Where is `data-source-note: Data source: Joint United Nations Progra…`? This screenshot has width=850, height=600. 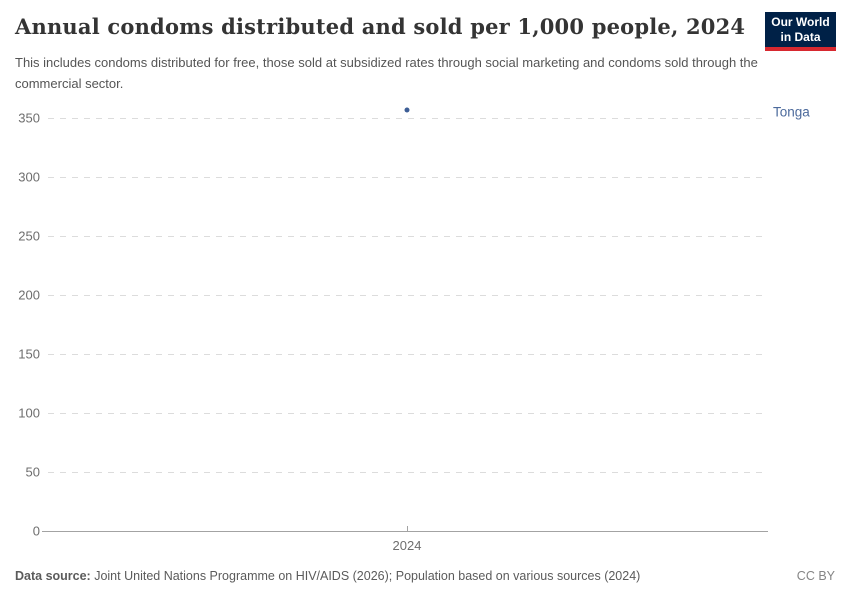 data-source-note: Data source: Joint United Nations Progra… is located at coordinates (327, 576).